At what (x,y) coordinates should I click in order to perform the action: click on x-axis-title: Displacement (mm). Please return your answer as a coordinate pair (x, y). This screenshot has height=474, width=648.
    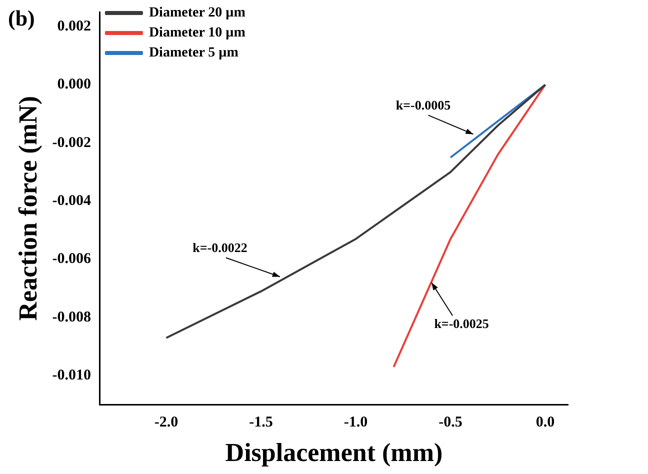
    Looking at the image, I should click on (334, 453).